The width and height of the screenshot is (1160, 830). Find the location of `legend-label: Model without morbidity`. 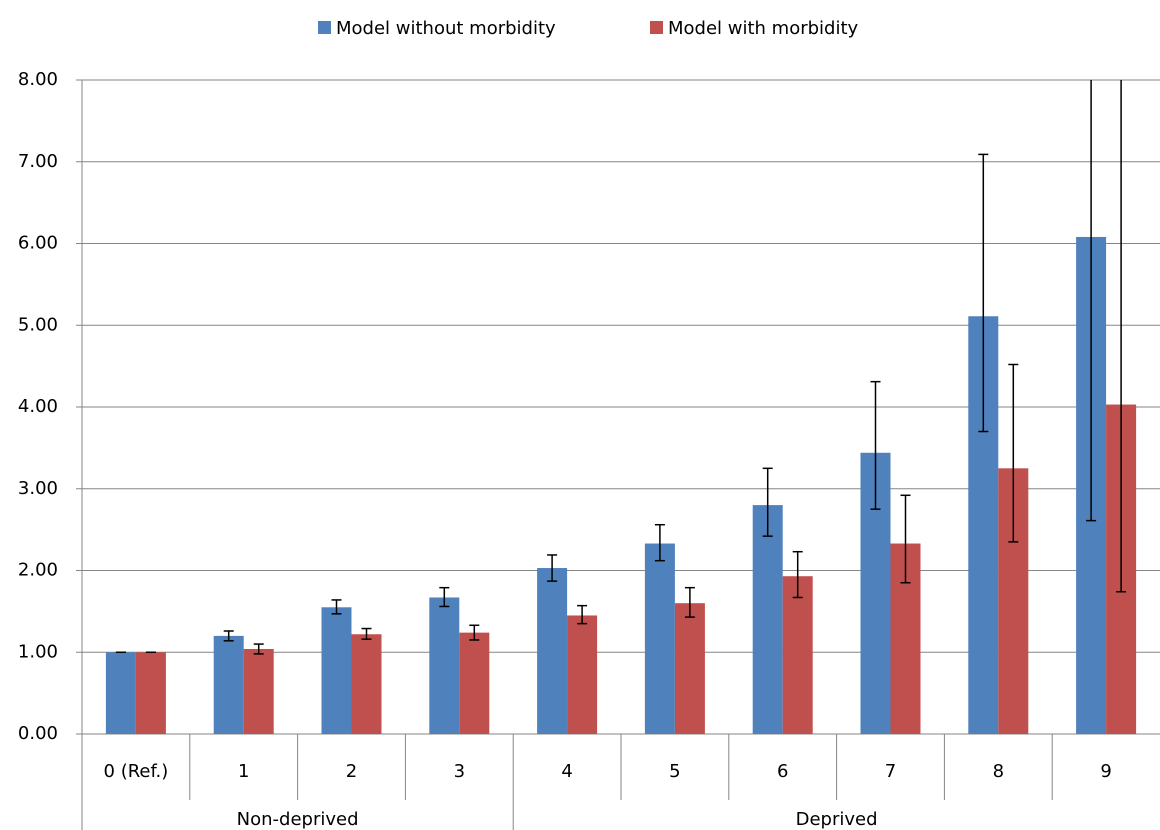

legend-label: Model without morbidity is located at coordinates (446, 28).